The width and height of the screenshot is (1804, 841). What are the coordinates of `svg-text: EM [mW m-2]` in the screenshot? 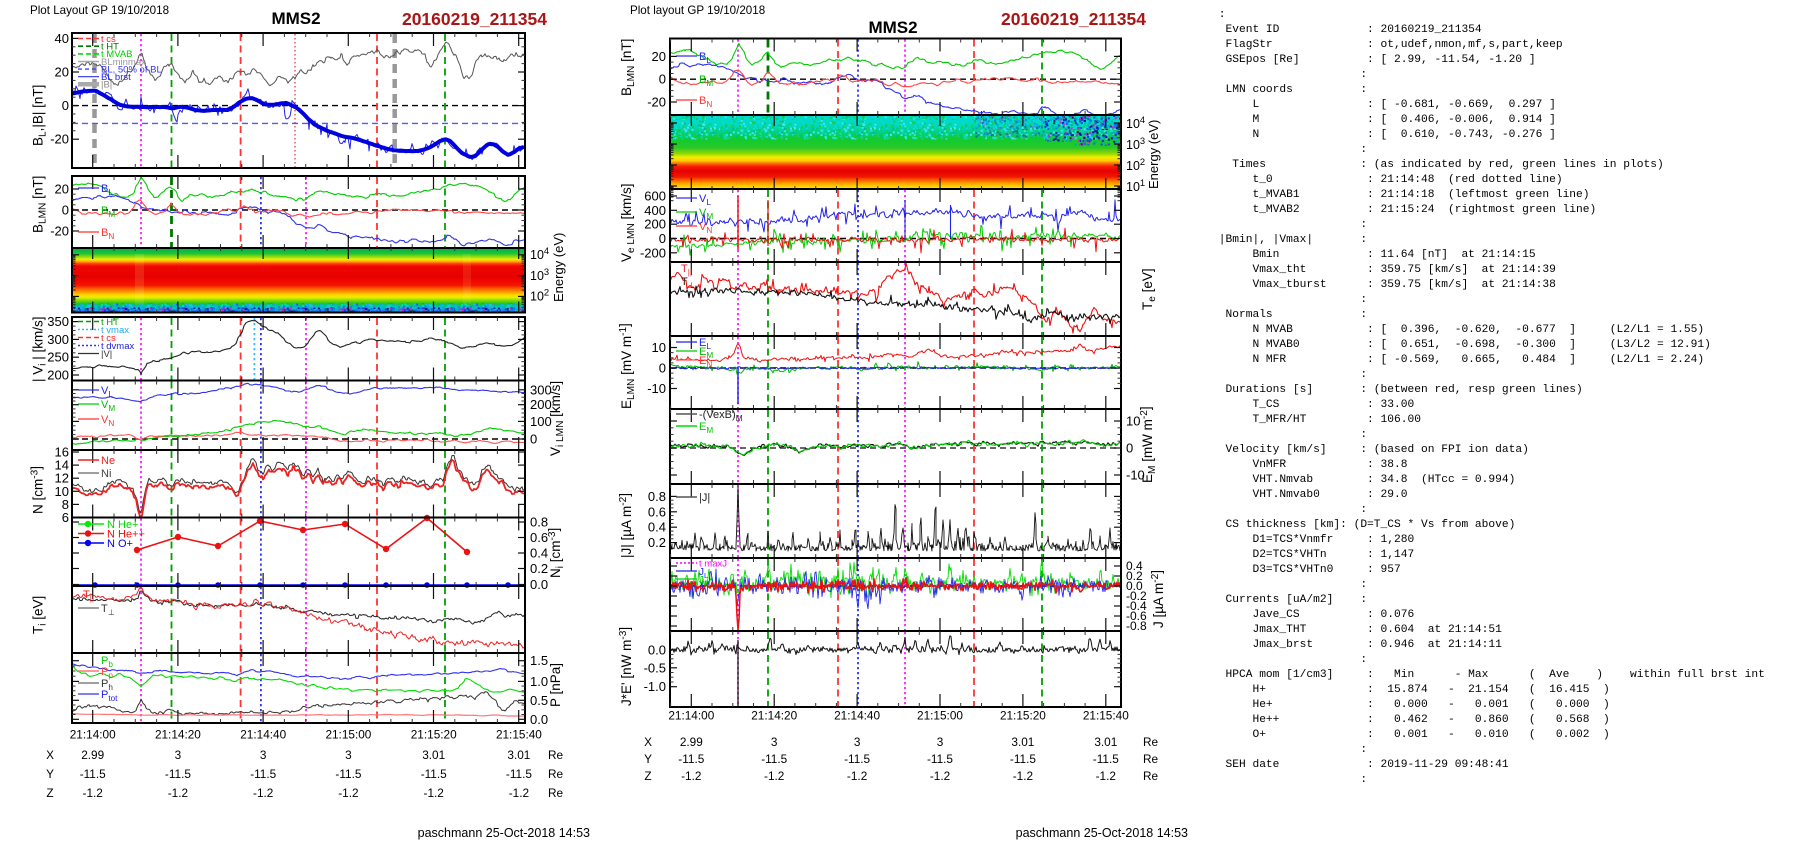 It's located at (1148, 444).